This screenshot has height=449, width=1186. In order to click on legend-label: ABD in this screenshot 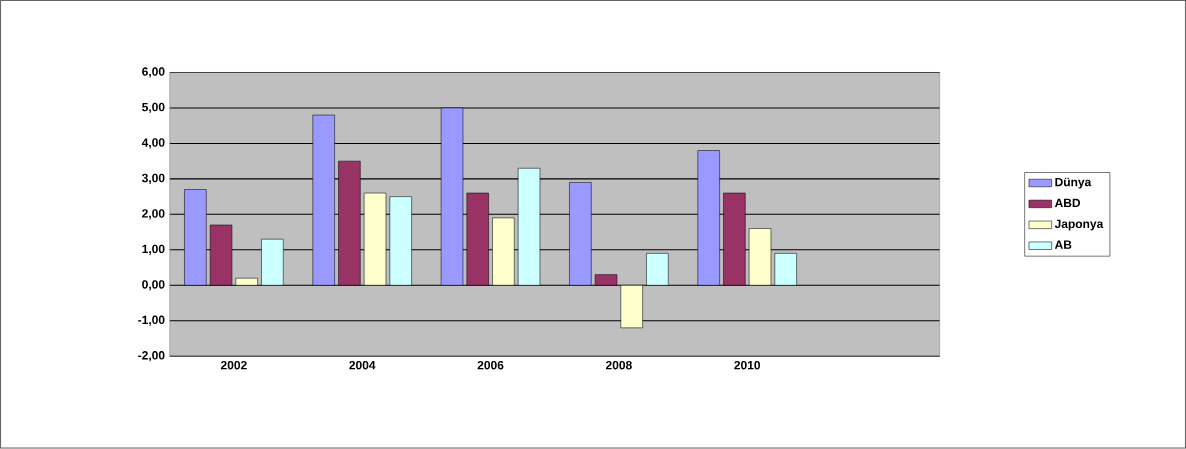, I will do `click(1067, 203)`.